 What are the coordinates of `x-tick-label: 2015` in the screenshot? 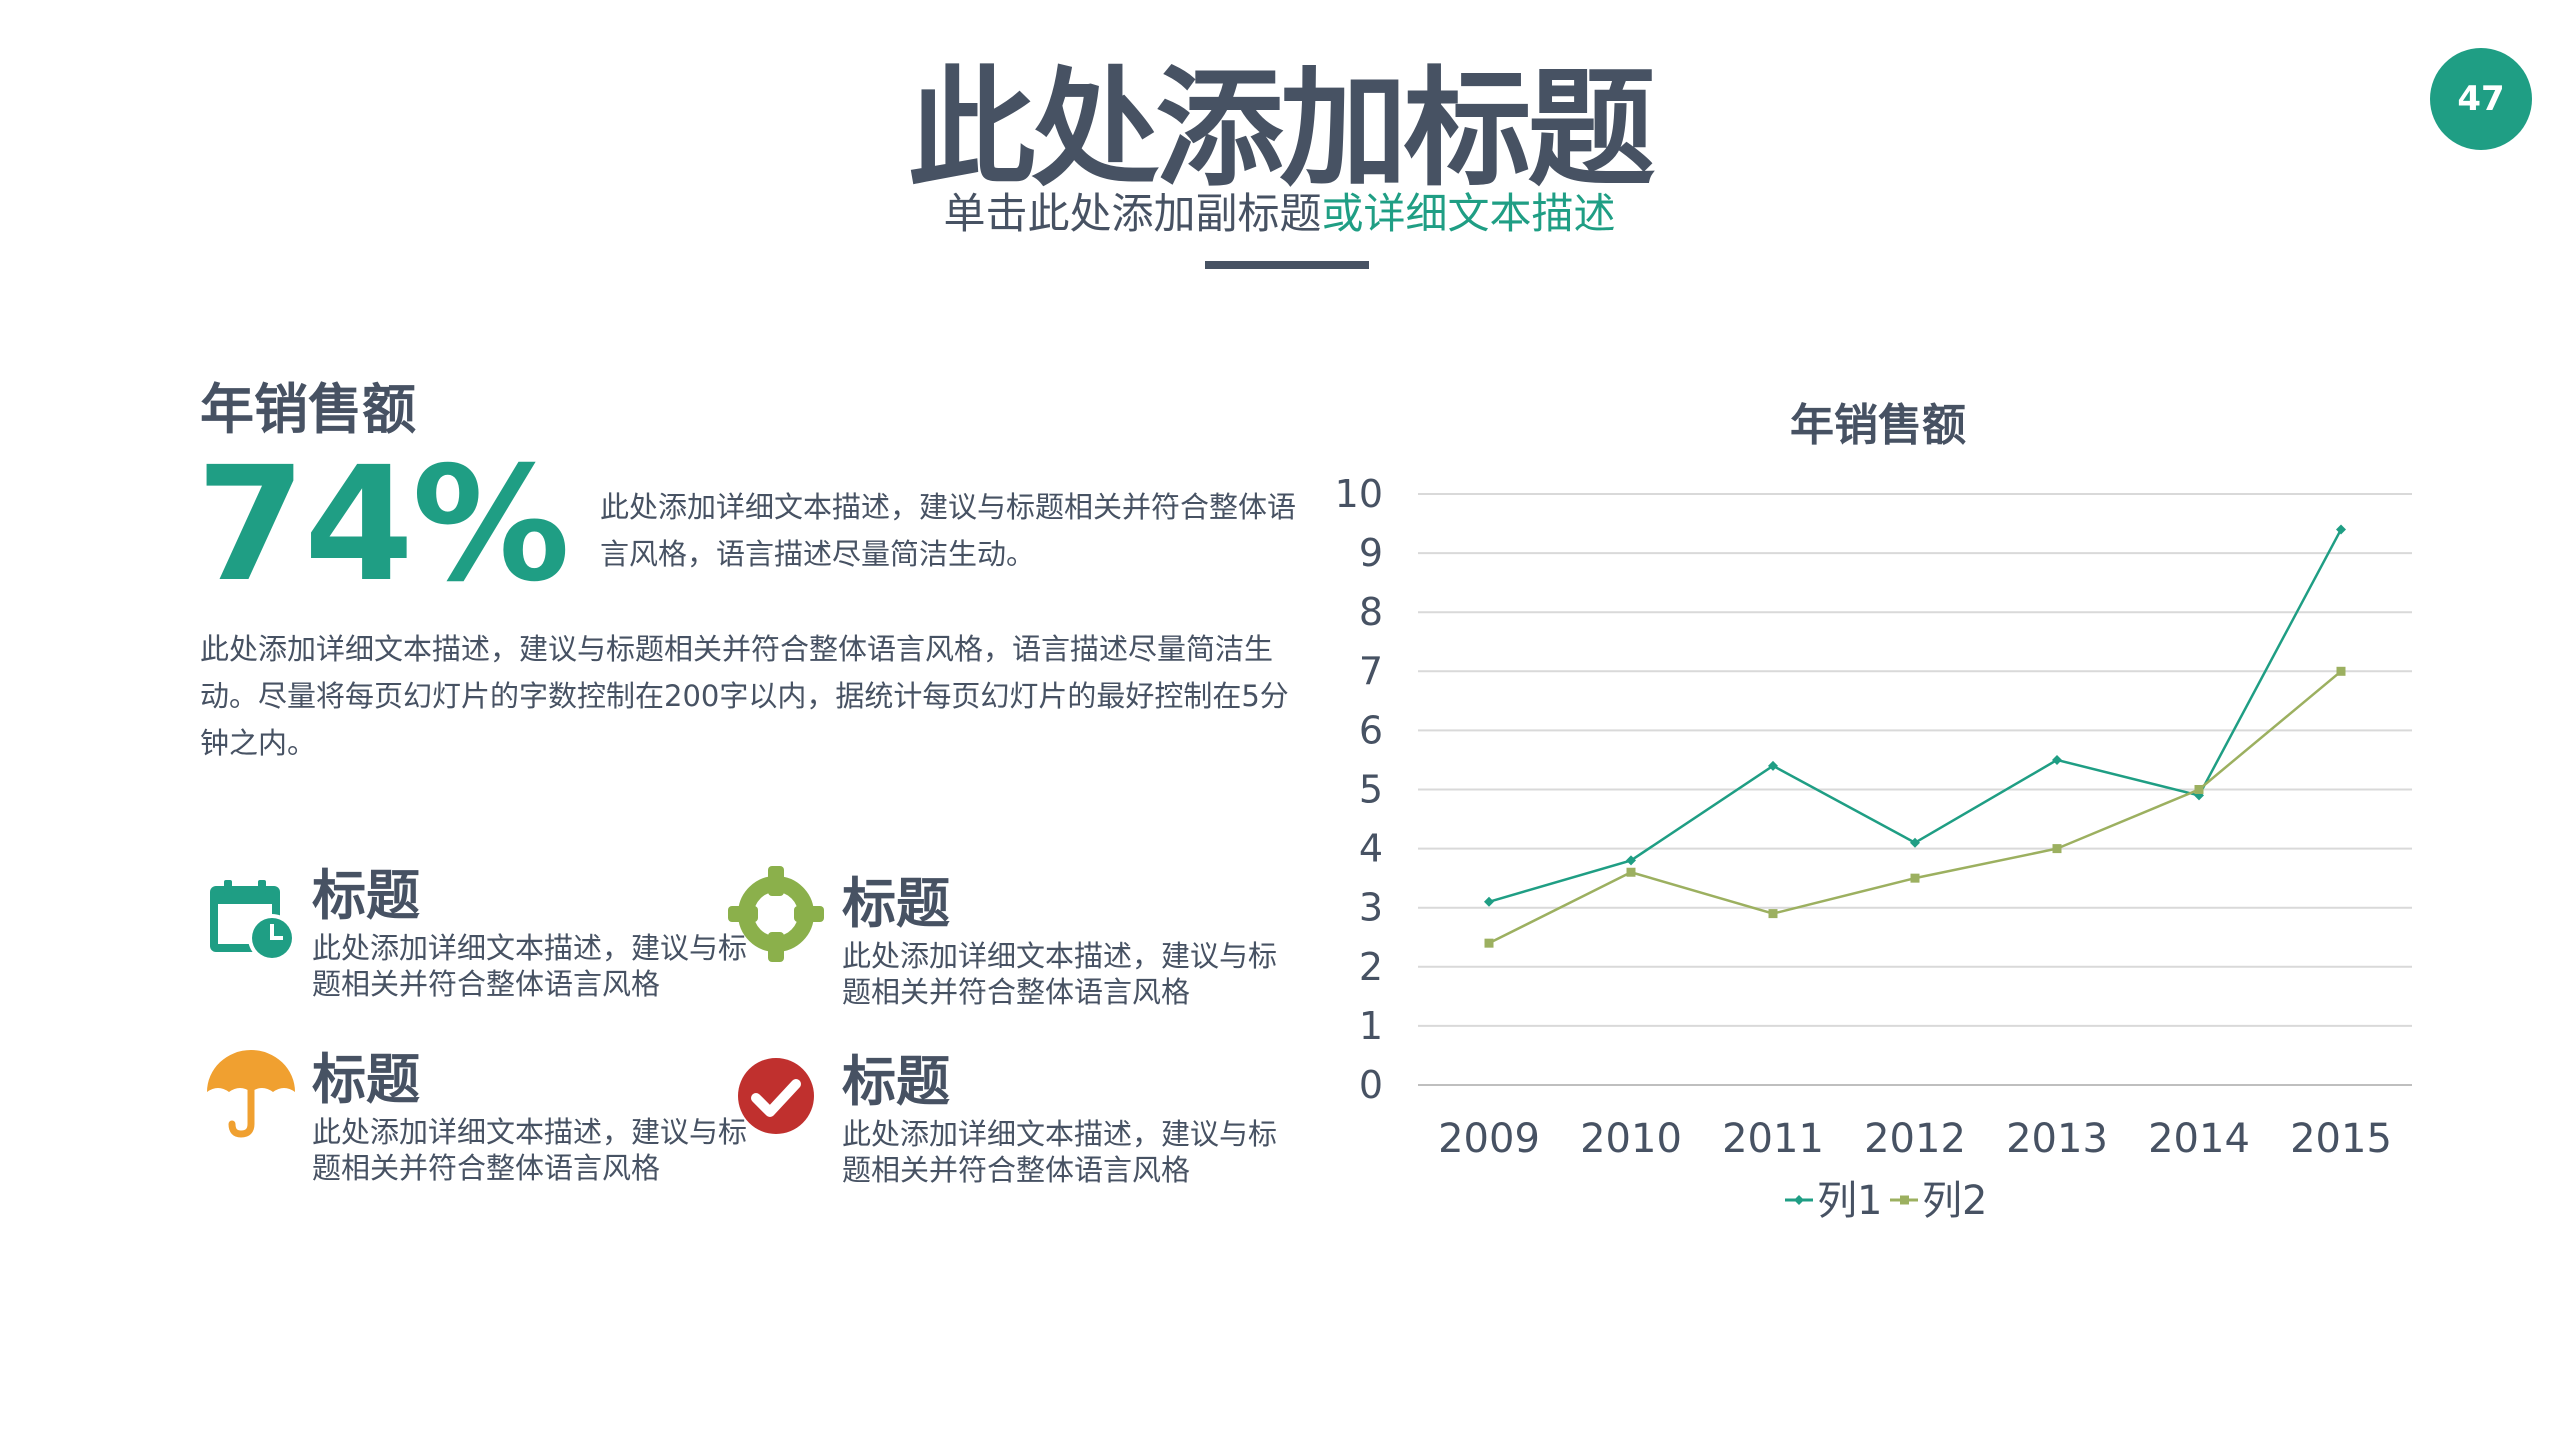 It's located at (2341, 1139).